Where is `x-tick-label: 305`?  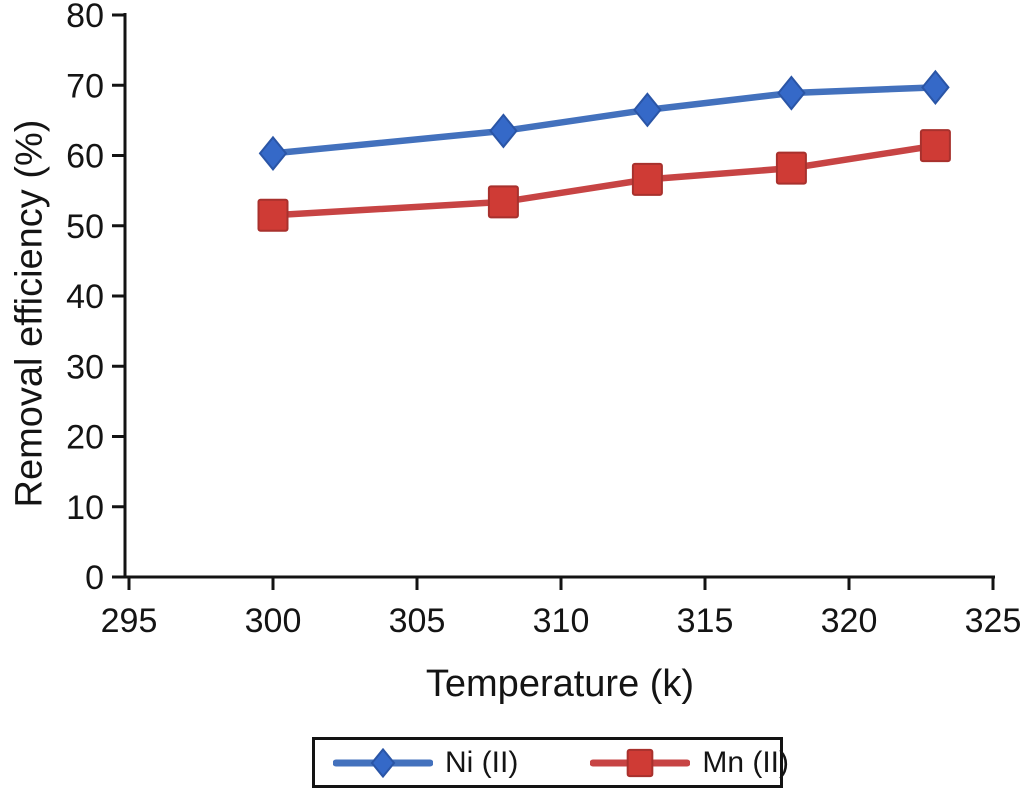 x-tick-label: 305 is located at coordinates (417, 621).